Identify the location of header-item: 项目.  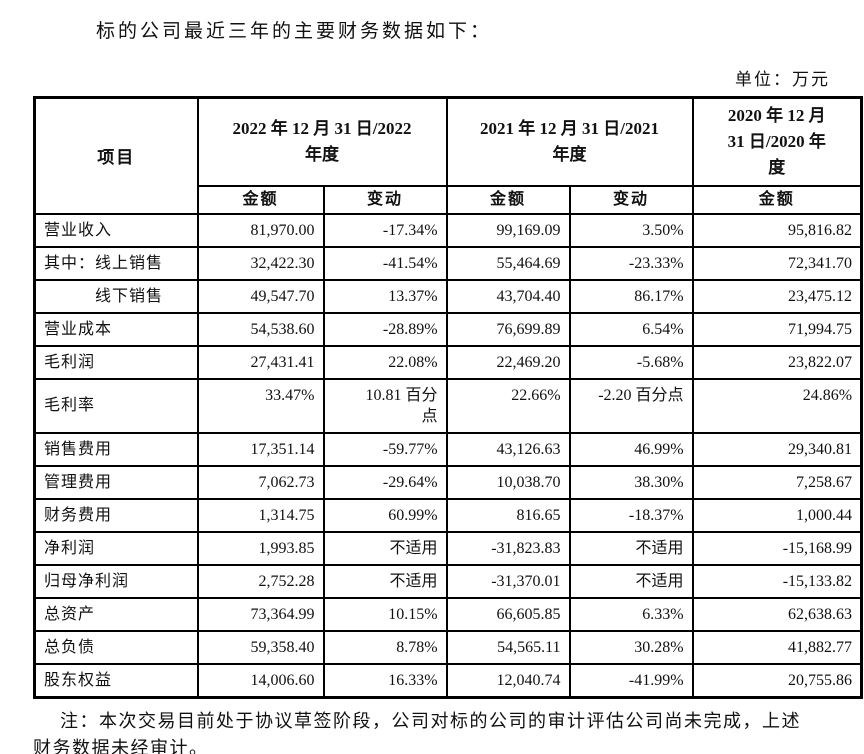
(116, 155).